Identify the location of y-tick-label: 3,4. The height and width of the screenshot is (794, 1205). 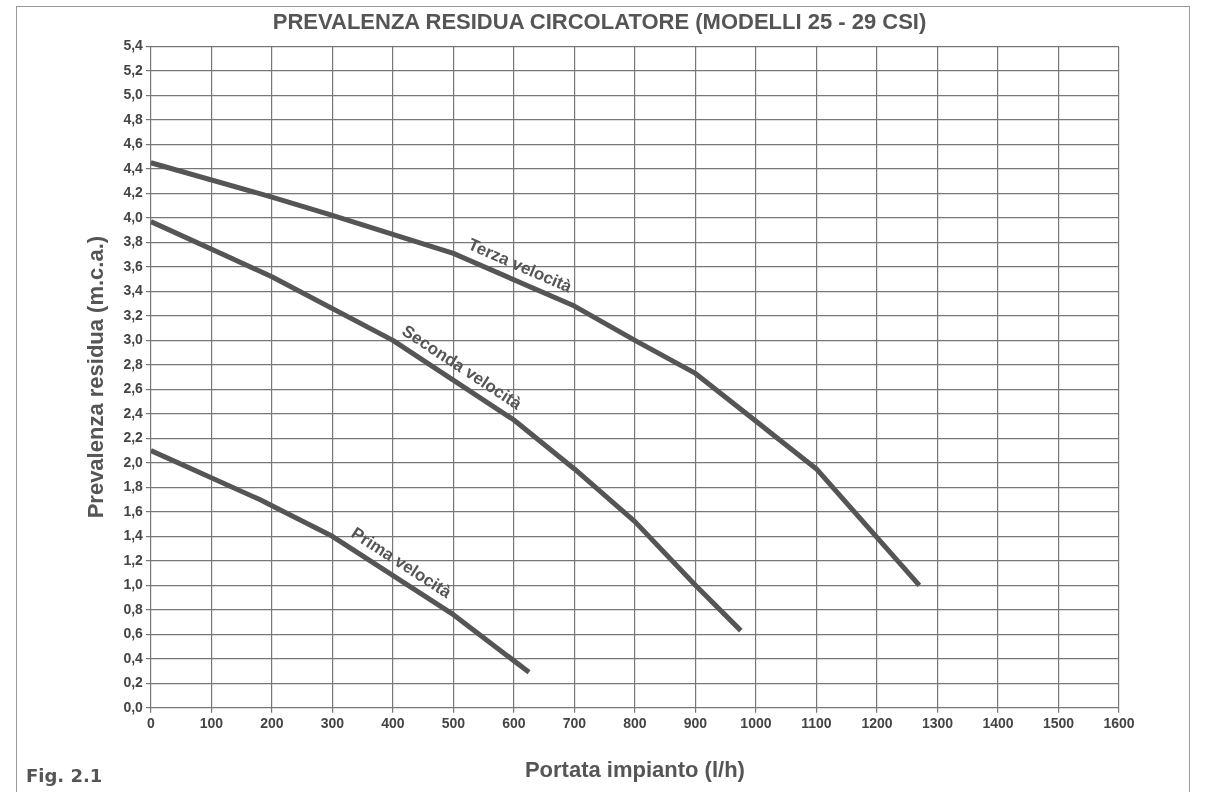
(133, 290).